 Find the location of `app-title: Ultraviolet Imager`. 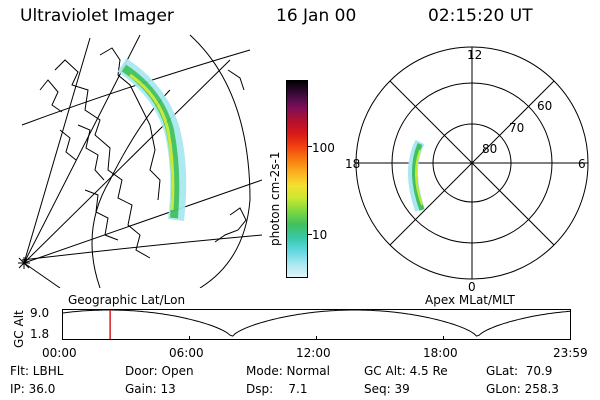

app-title: Ultraviolet Imager is located at coordinates (97, 16).